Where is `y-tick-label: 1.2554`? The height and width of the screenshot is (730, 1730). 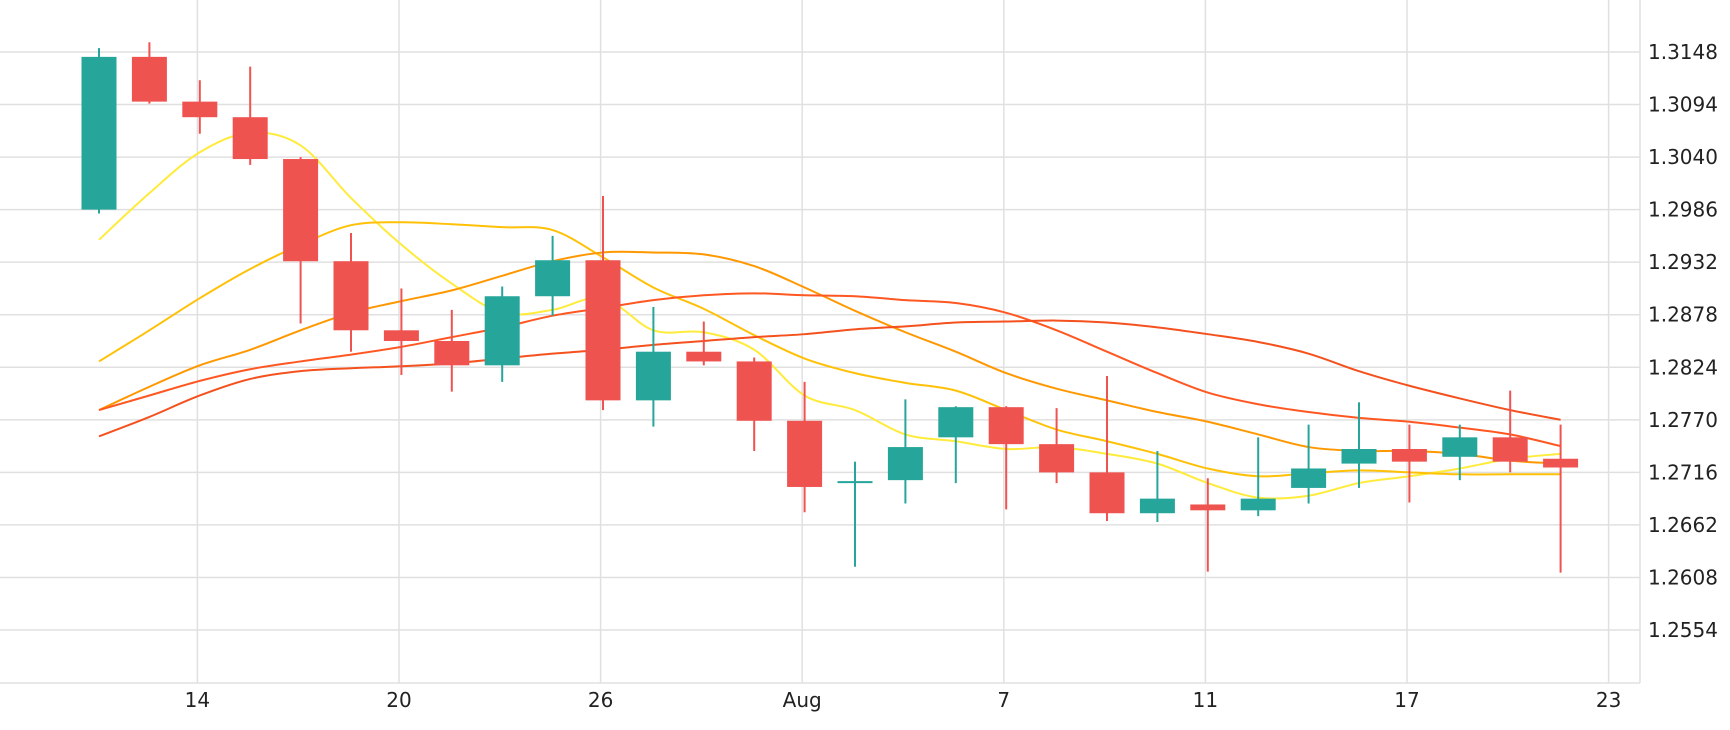
y-tick-label: 1.2554 is located at coordinates (1683, 630).